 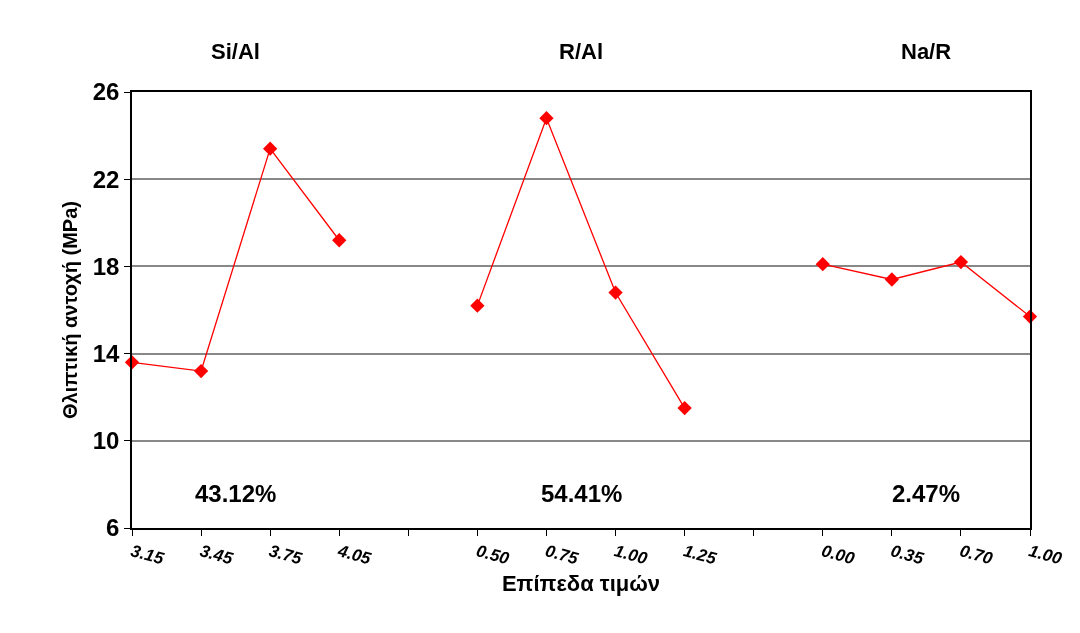 What do you see at coordinates (976, 555) in the screenshot?
I see `x-tick-label: 0.70` at bounding box center [976, 555].